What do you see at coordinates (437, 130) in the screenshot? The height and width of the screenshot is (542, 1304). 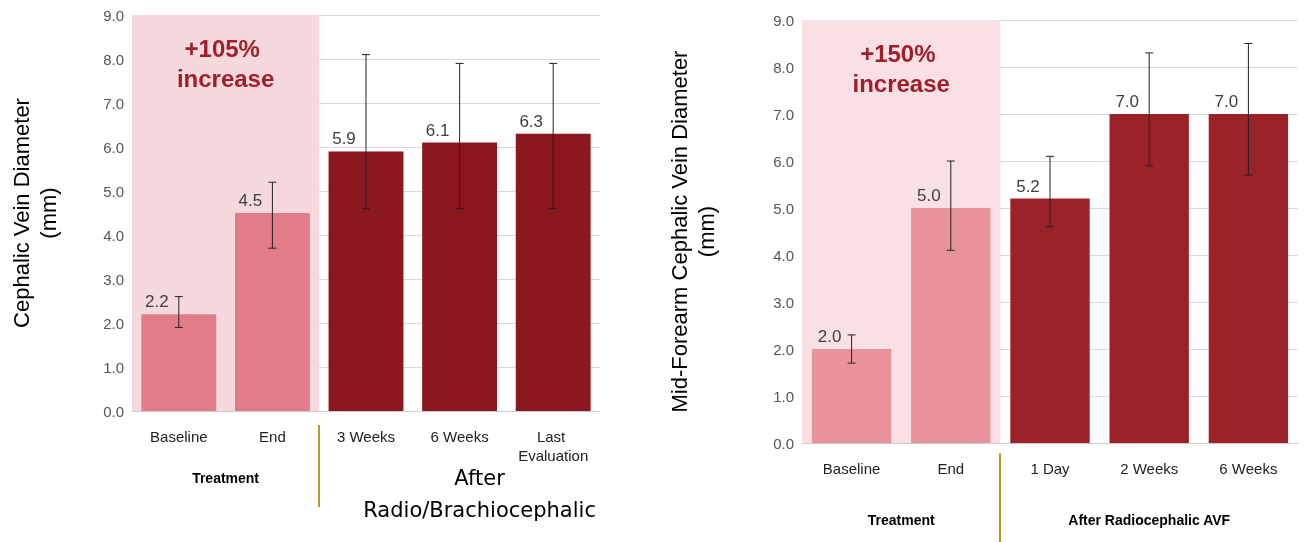 I see `data-label: 6.1` at bounding box center [437, 130].